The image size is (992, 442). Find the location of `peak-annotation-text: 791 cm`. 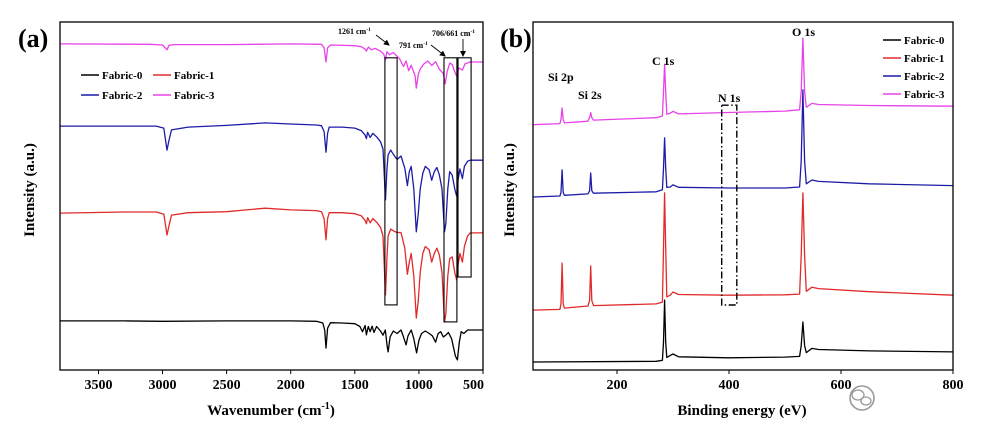

peak-annotation-text: 791 cm is located at coordinates (411, 45).